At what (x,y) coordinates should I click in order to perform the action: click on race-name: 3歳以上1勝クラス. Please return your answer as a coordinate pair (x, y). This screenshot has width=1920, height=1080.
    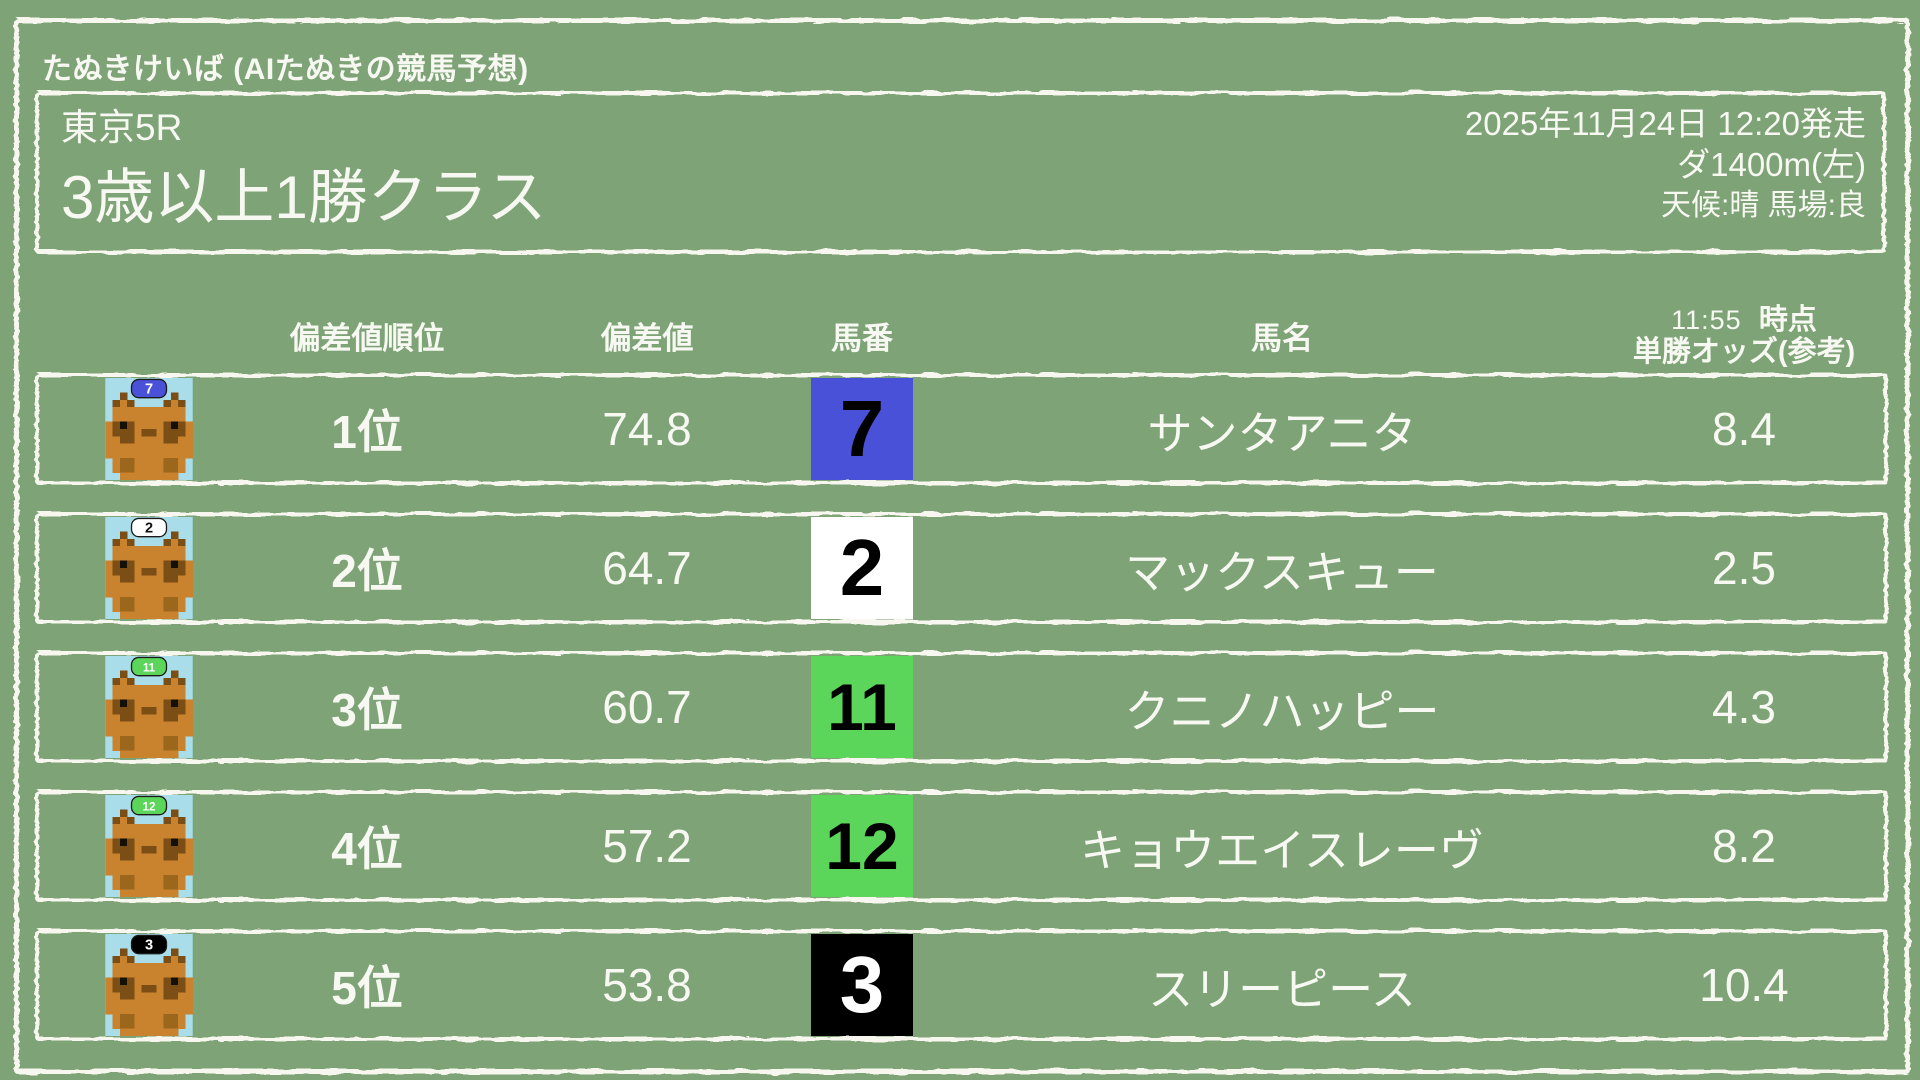
    Looking at the image, I should click on (304, 197).